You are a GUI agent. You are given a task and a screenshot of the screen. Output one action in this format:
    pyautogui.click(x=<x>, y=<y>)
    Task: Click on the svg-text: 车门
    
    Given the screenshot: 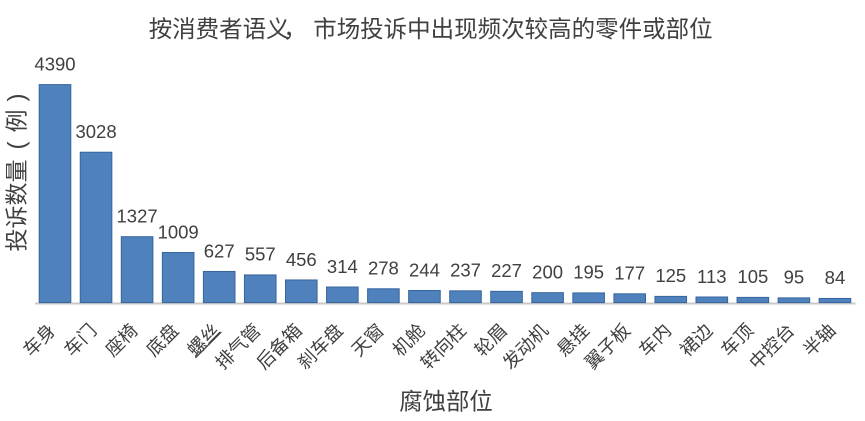 What is the action you would take?
    pyautogui.click(x=80, y=340)
    